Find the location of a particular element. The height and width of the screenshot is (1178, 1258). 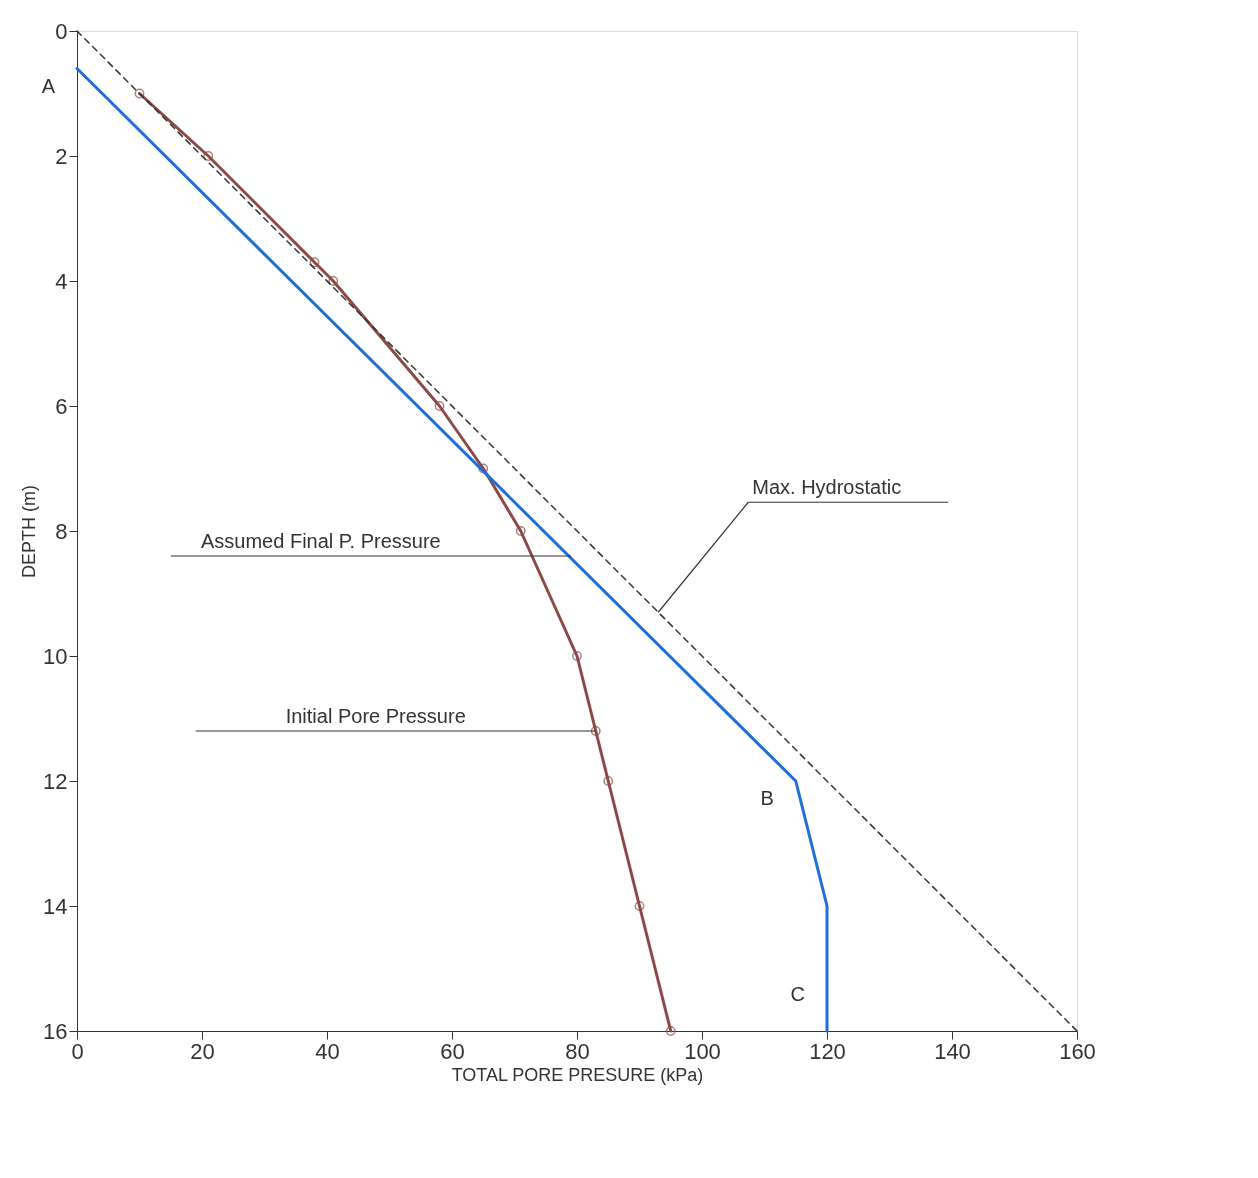

y-tick-label: 16 is located at coordinates (55, 1031).